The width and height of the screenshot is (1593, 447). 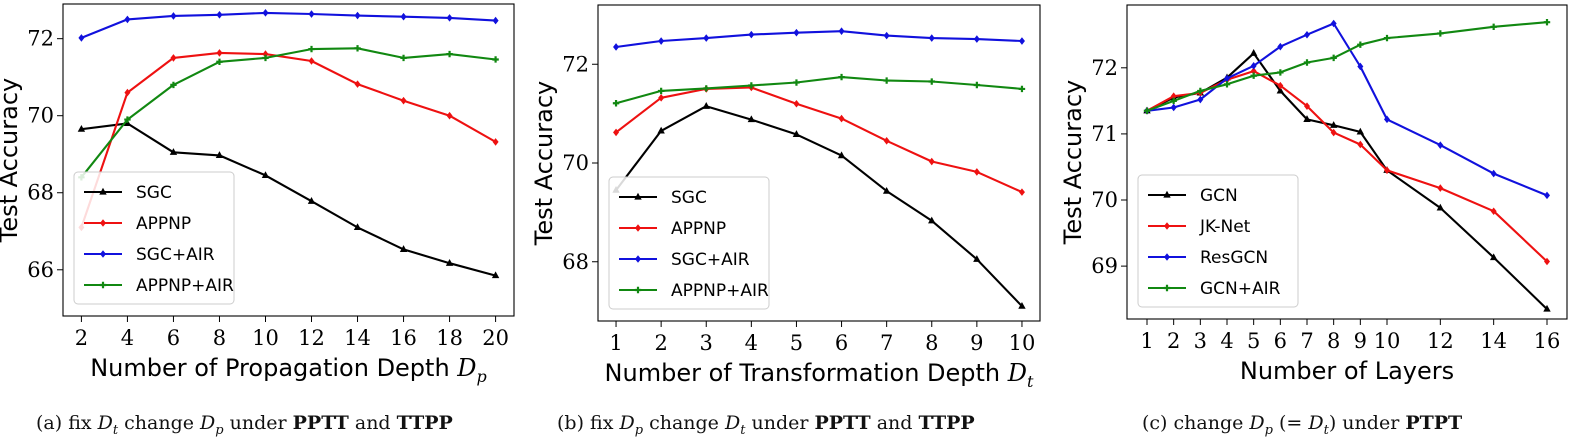 I want to click on panel-a-xlabel-subscript: p, so click(x=482, y=376).